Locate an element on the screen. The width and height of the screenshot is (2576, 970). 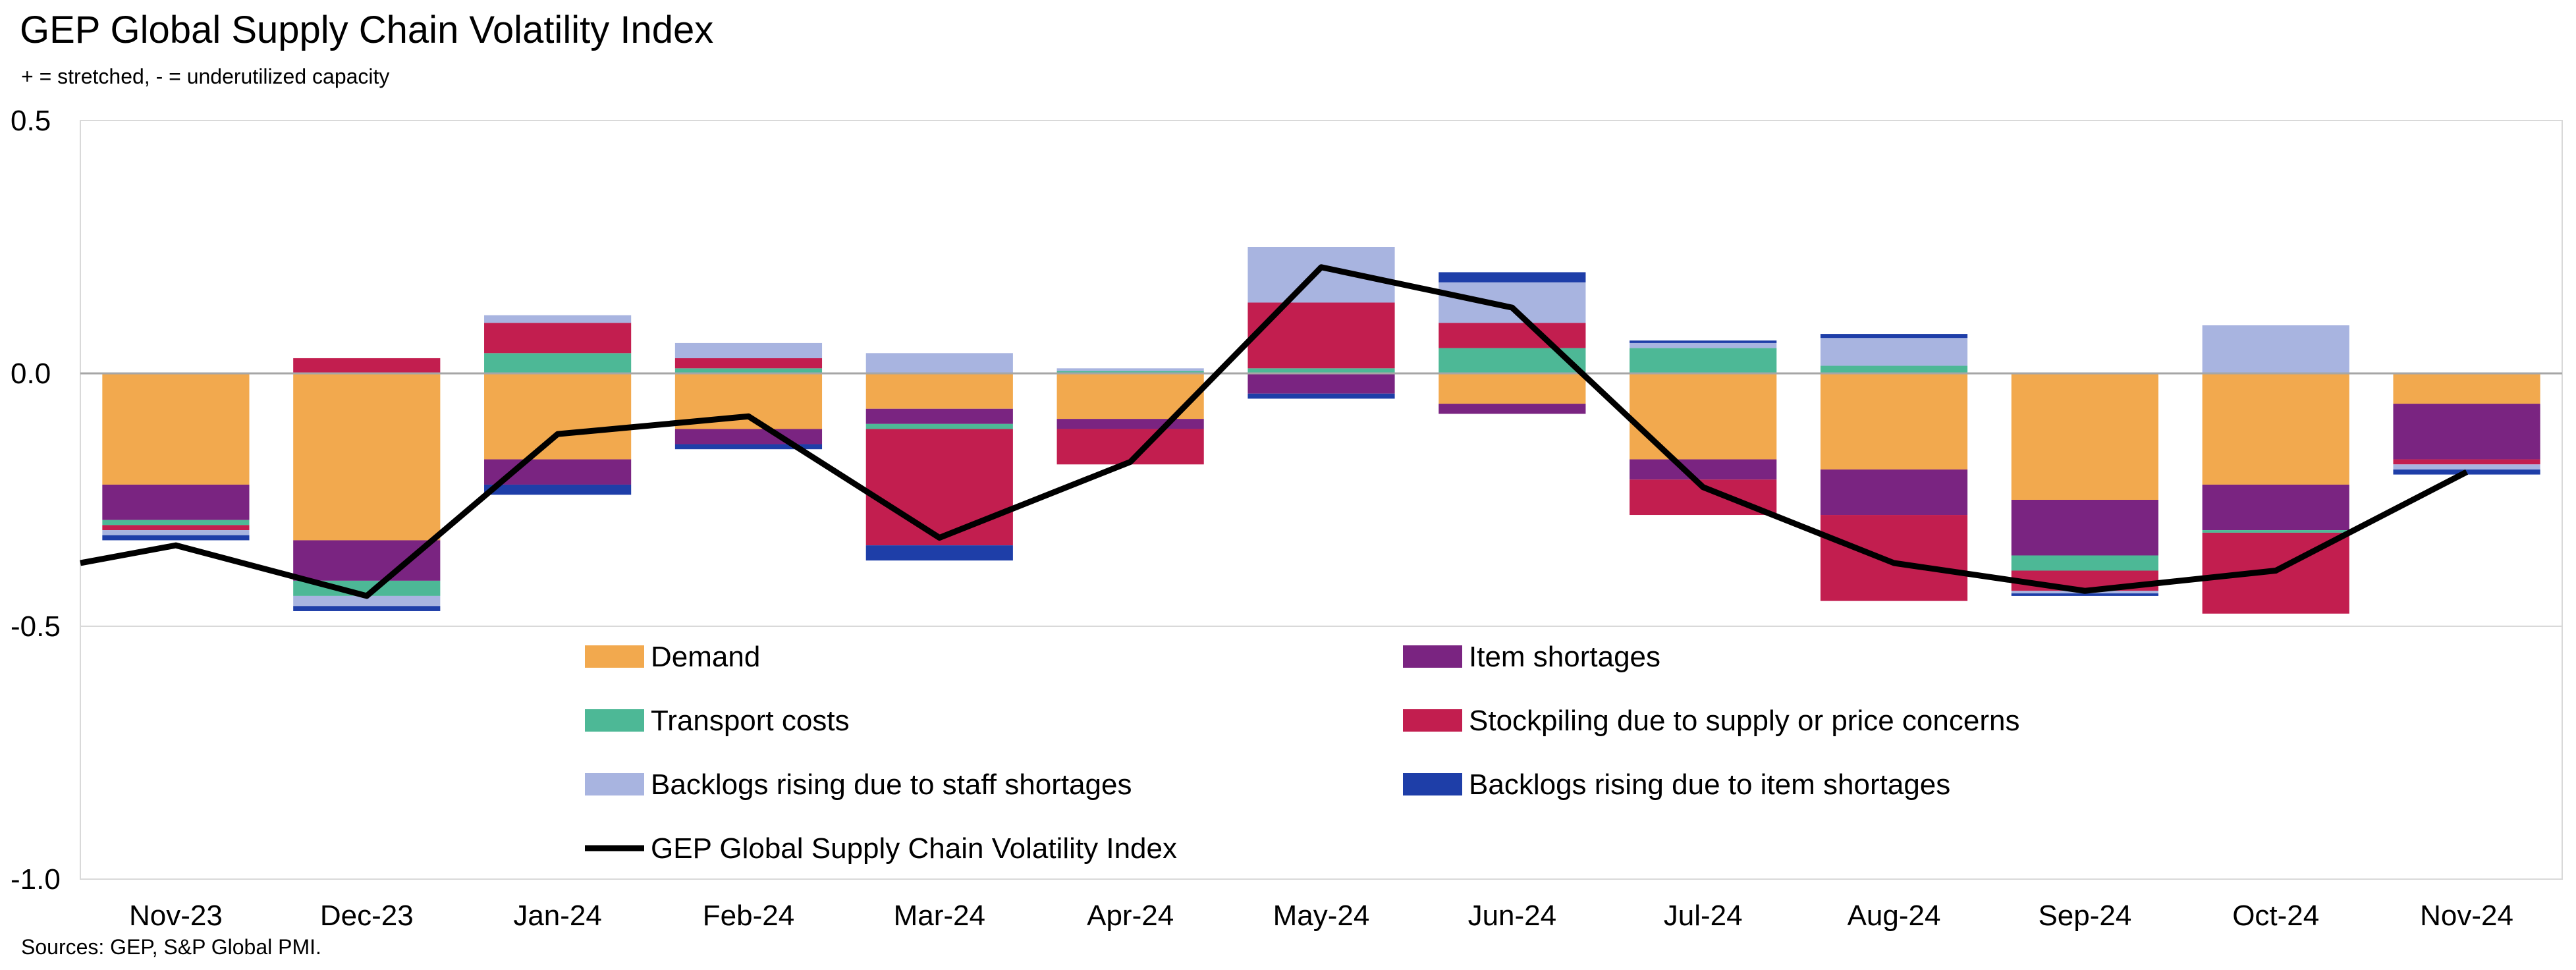
legend-label: Backlogs rising due to item shortages is located at coordinates (1709, 784).